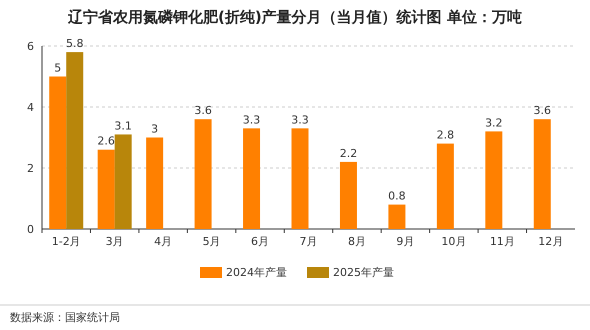  I want to click on x-tick-label: 12月, so click(551, 241).